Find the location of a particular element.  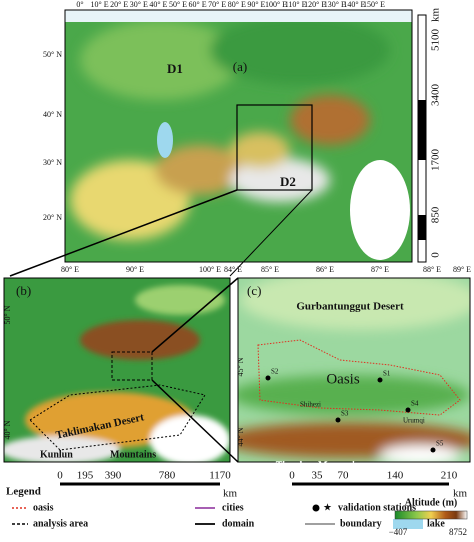

lon-label: 70° E is located at coordinates (217, 4).